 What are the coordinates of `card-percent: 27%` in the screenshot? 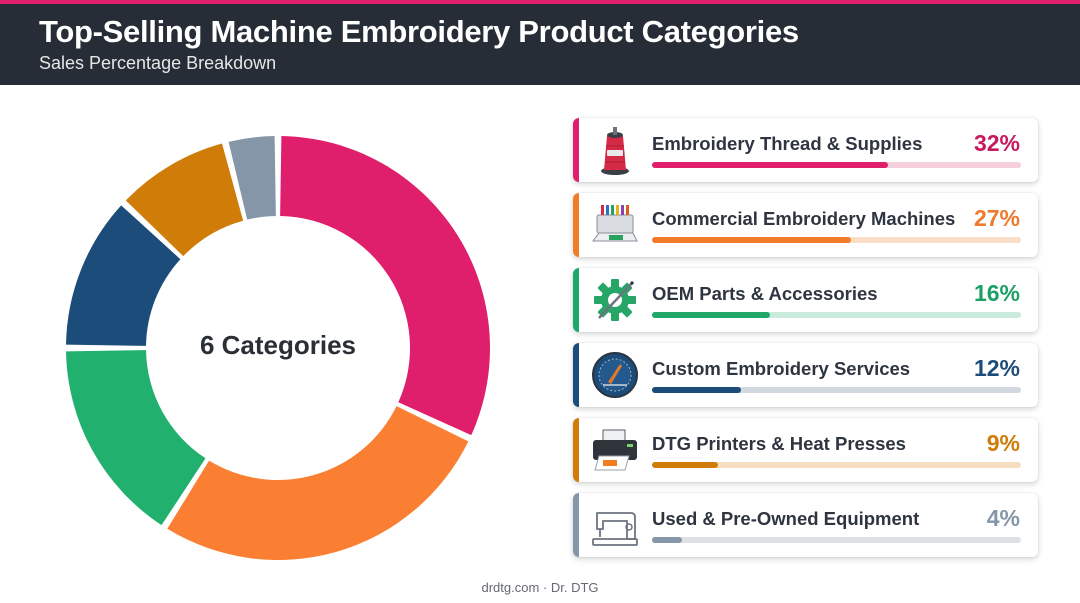 It's located at (996, 218).